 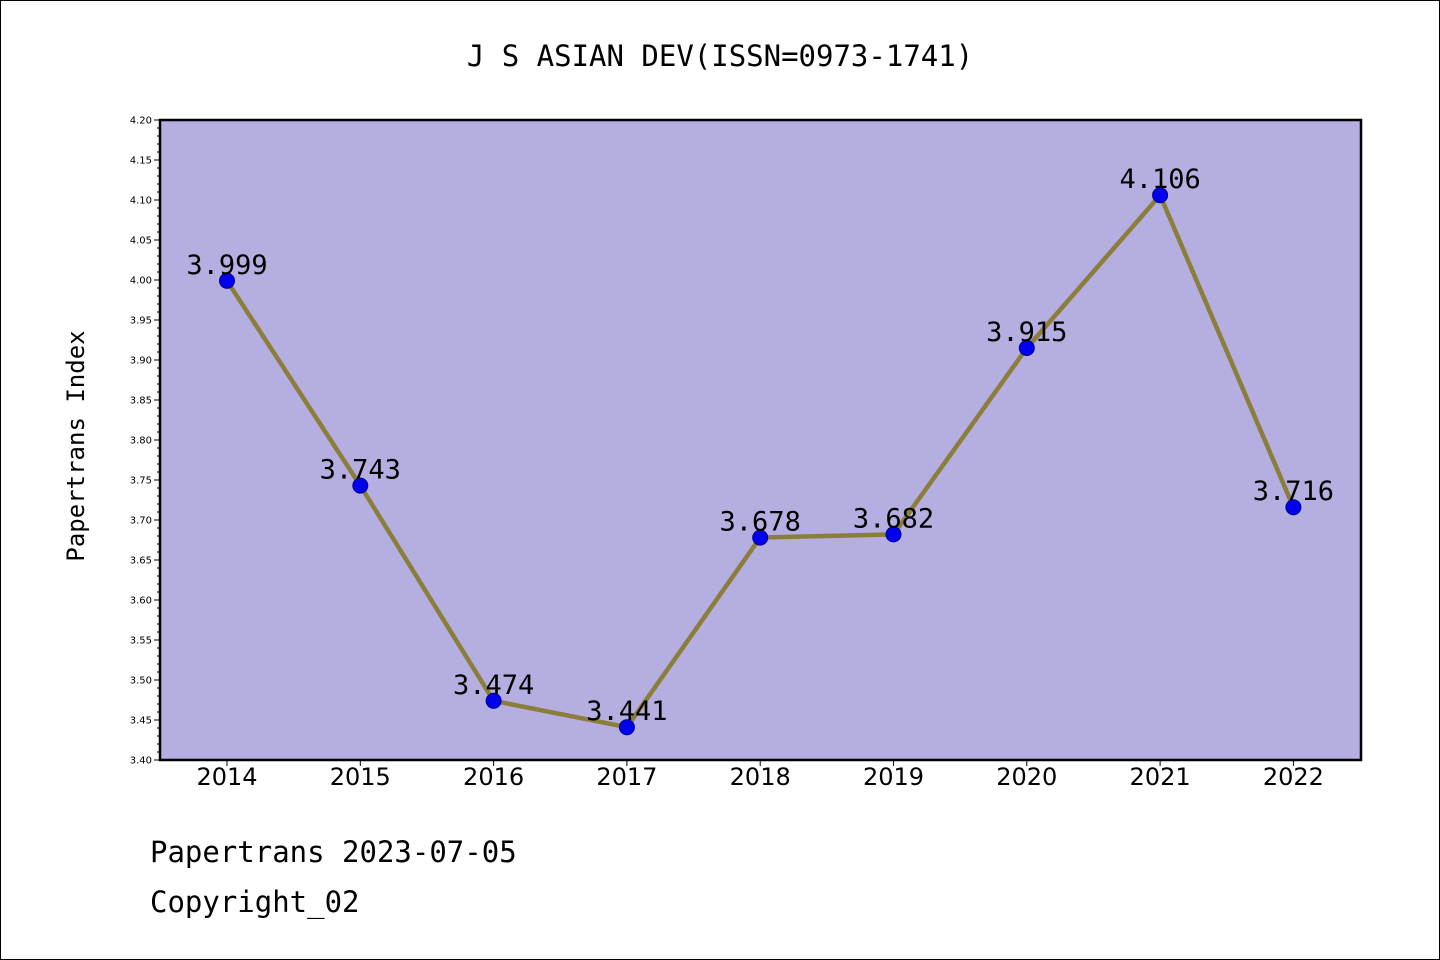 What do you see at coordinates (141, 441) in the screenshot?
I see `y-tick-label: 3.80` at bounding box center [141, 441].